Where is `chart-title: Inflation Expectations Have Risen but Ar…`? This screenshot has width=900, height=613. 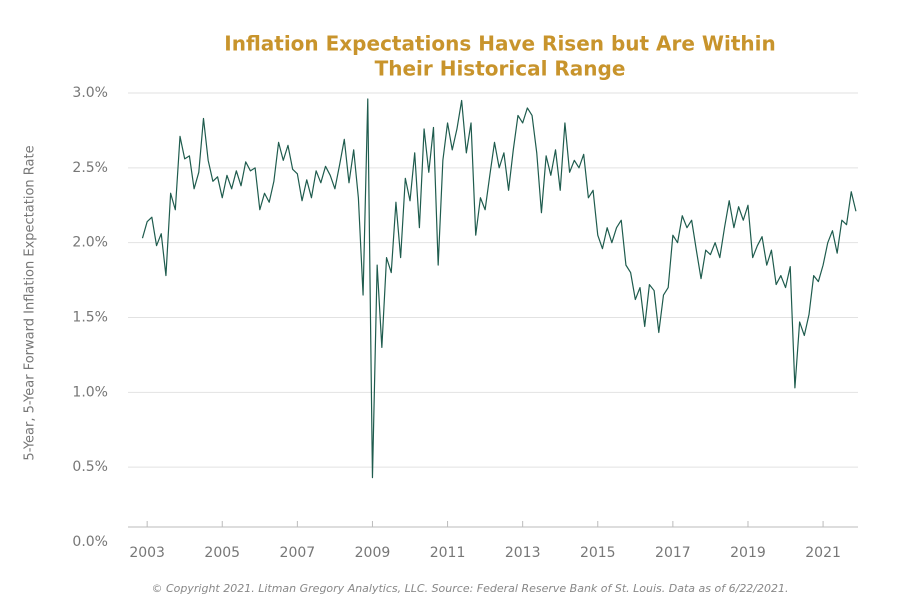
chart-title: Inflation Expectations Have Risen but Ar… is located at coordinates (499, 44).